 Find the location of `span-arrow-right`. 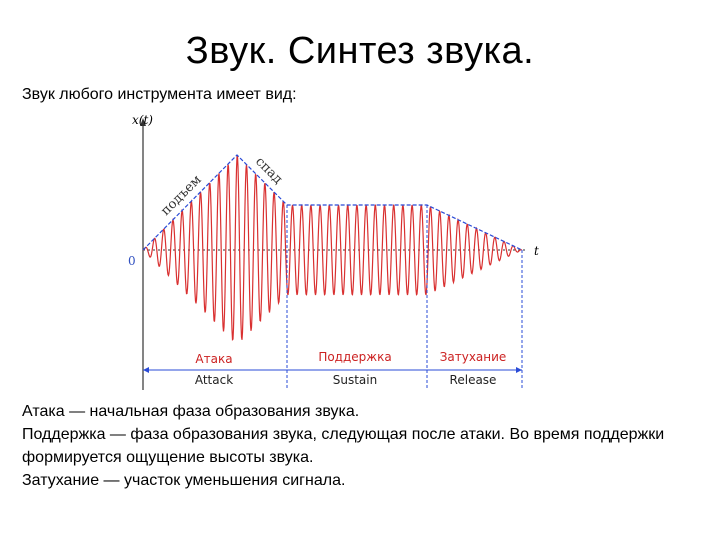

span-arrow-right is located at coordinates (519, 370).